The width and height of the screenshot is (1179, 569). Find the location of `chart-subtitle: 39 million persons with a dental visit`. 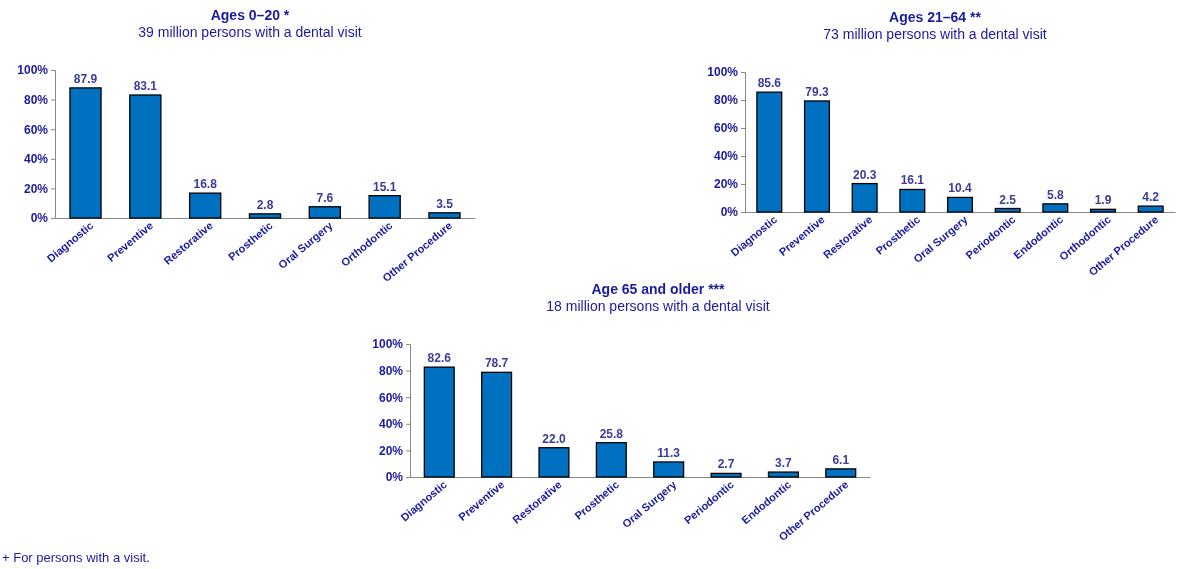

chart-subtitle: 39 million persons with a dental visit is located at coordinates (250, 32).